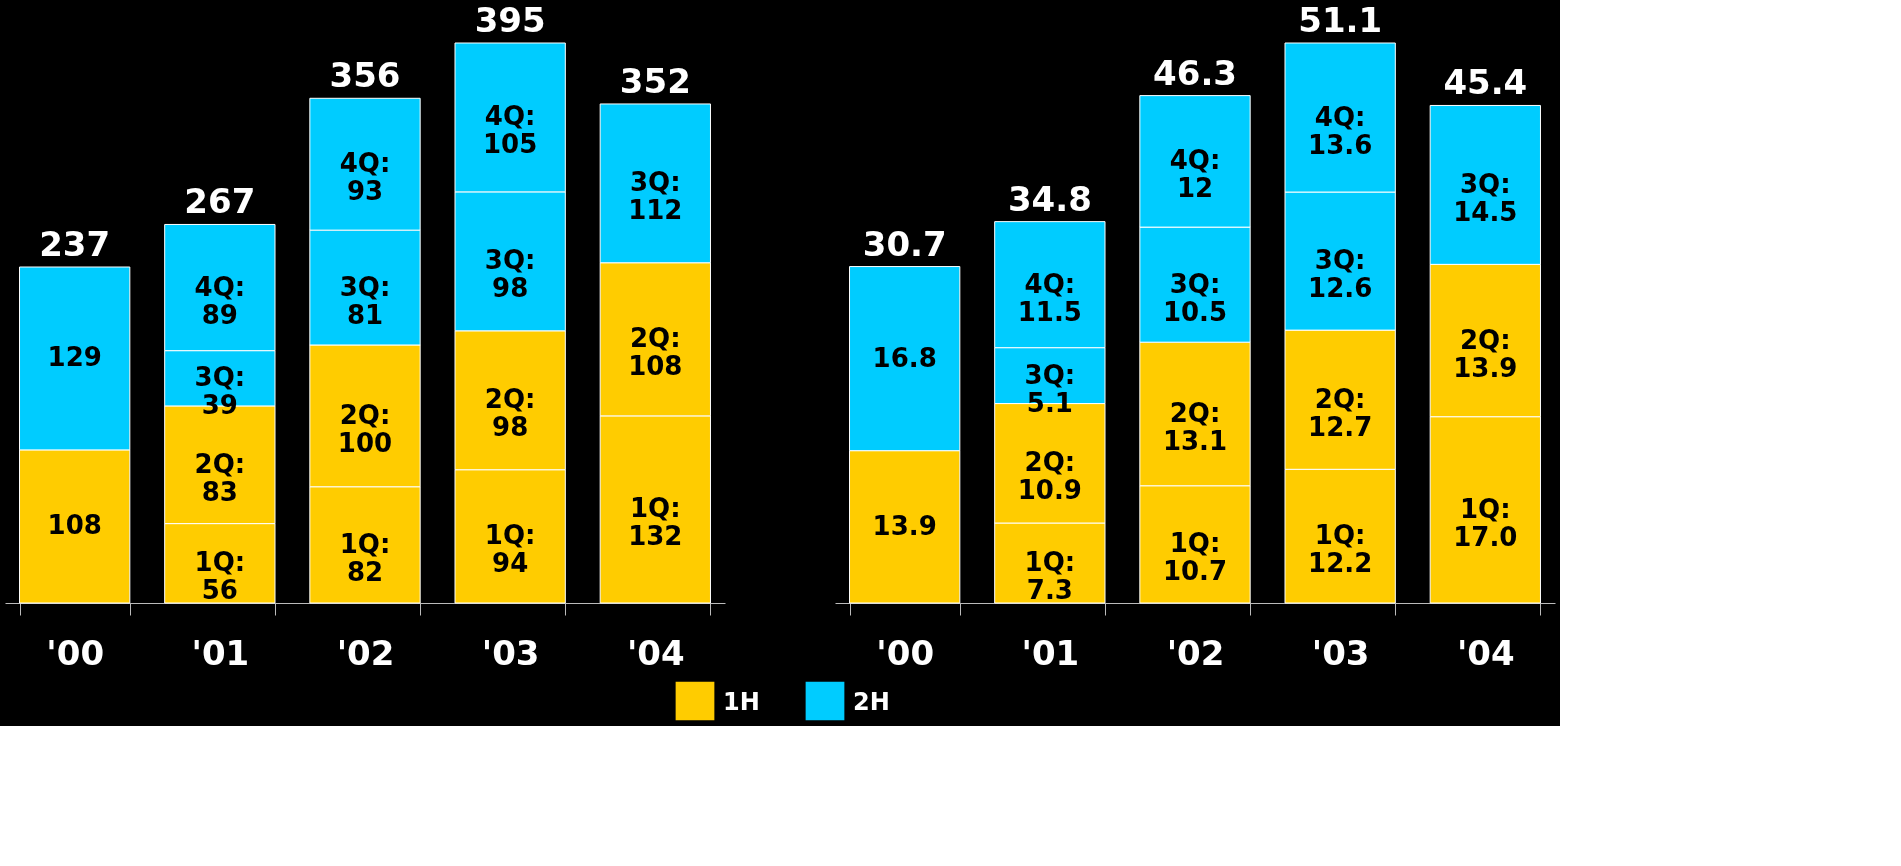 The width and height of the screenshot is (1901, 866). I want to click on data-label: 3Q: 112, so click(655, 196).